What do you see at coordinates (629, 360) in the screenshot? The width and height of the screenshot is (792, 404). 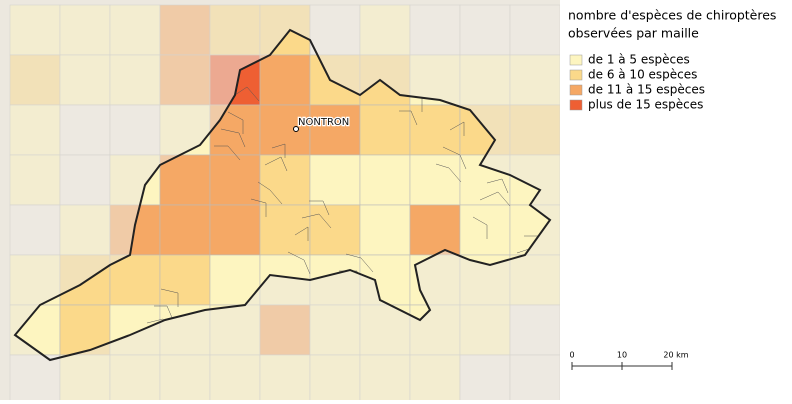 I see `scale-bar: 0 10 20 km` at bounding box center [629, 360].